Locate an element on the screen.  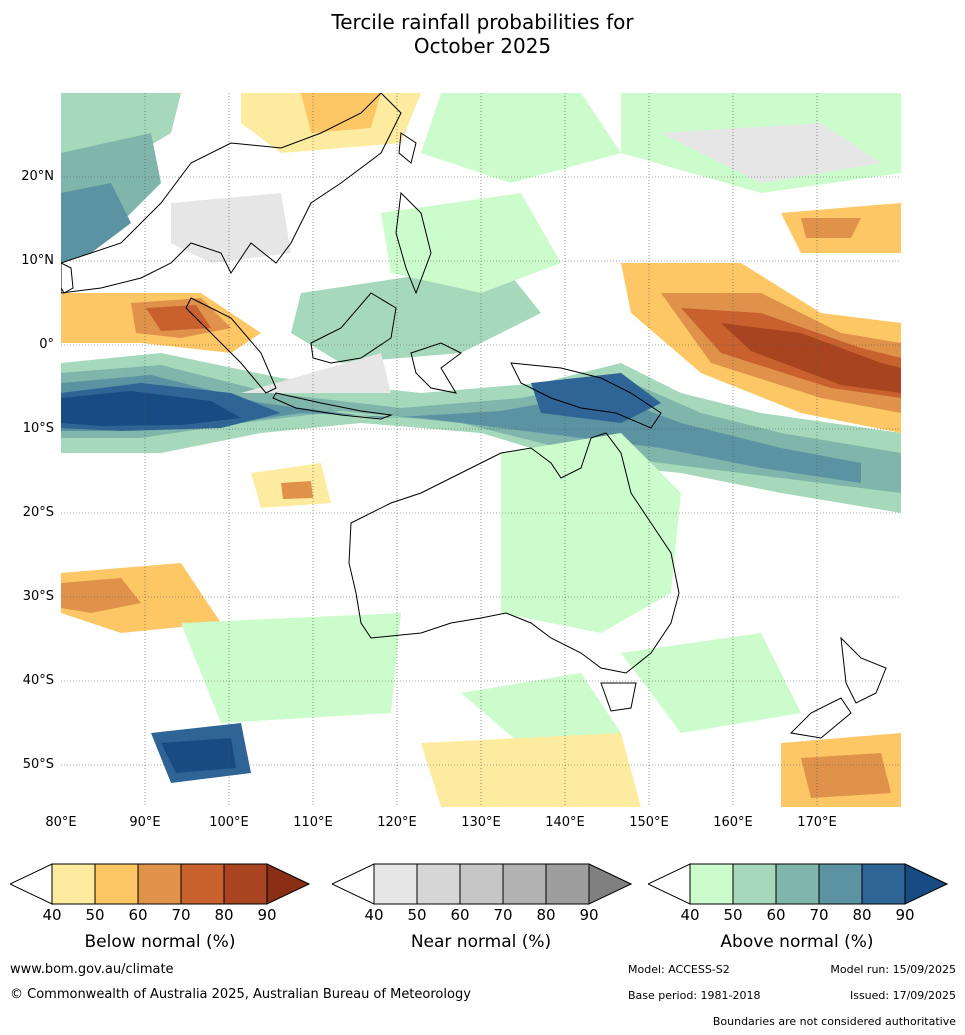
below-tick-label: 60 is located at coordinates (138, 915).